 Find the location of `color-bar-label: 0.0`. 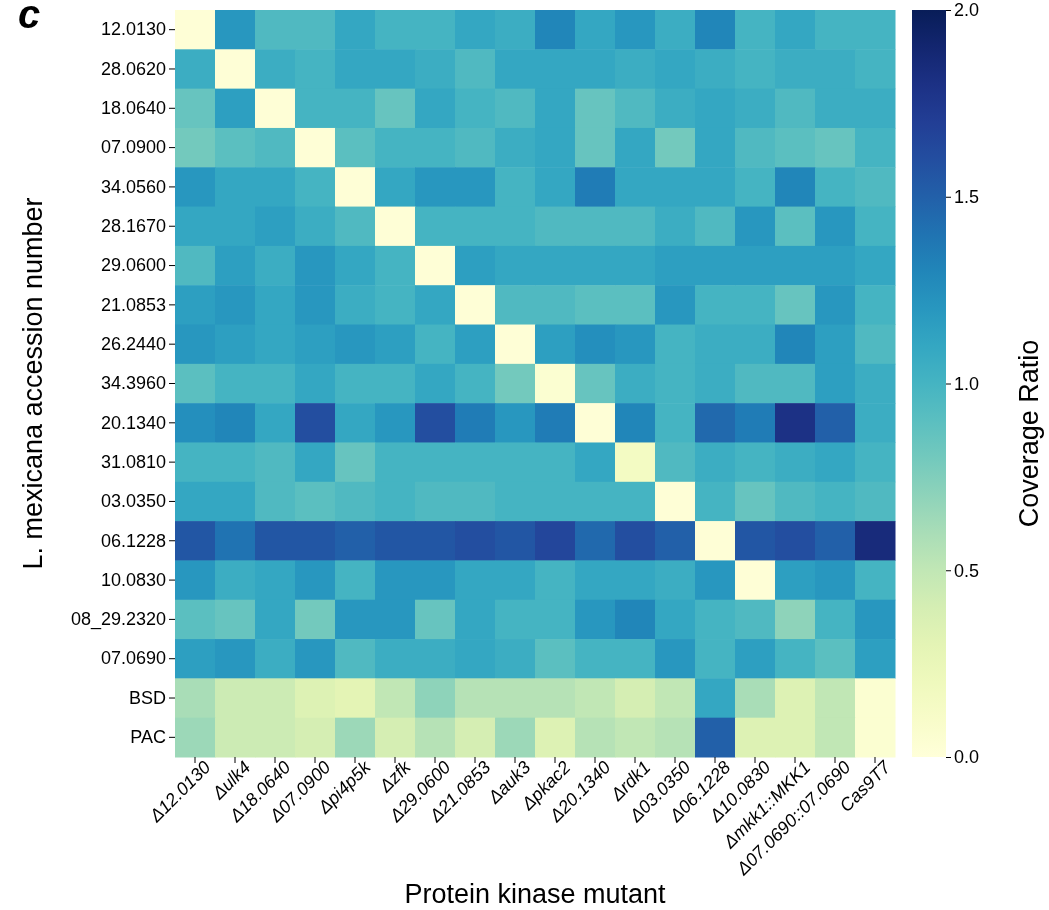

color-bar-label: 0.0 is located at coordinates (967, 757).